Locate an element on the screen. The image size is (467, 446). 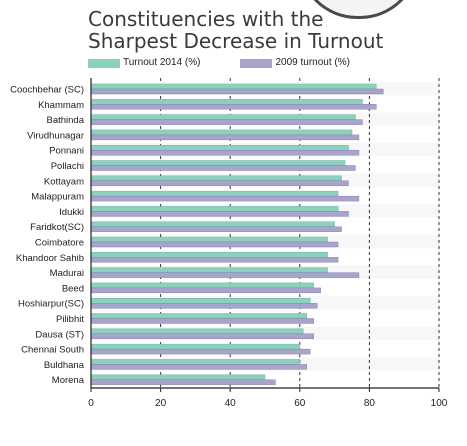
category-label: Dausa (ST) is located at coordinates (59, 334).